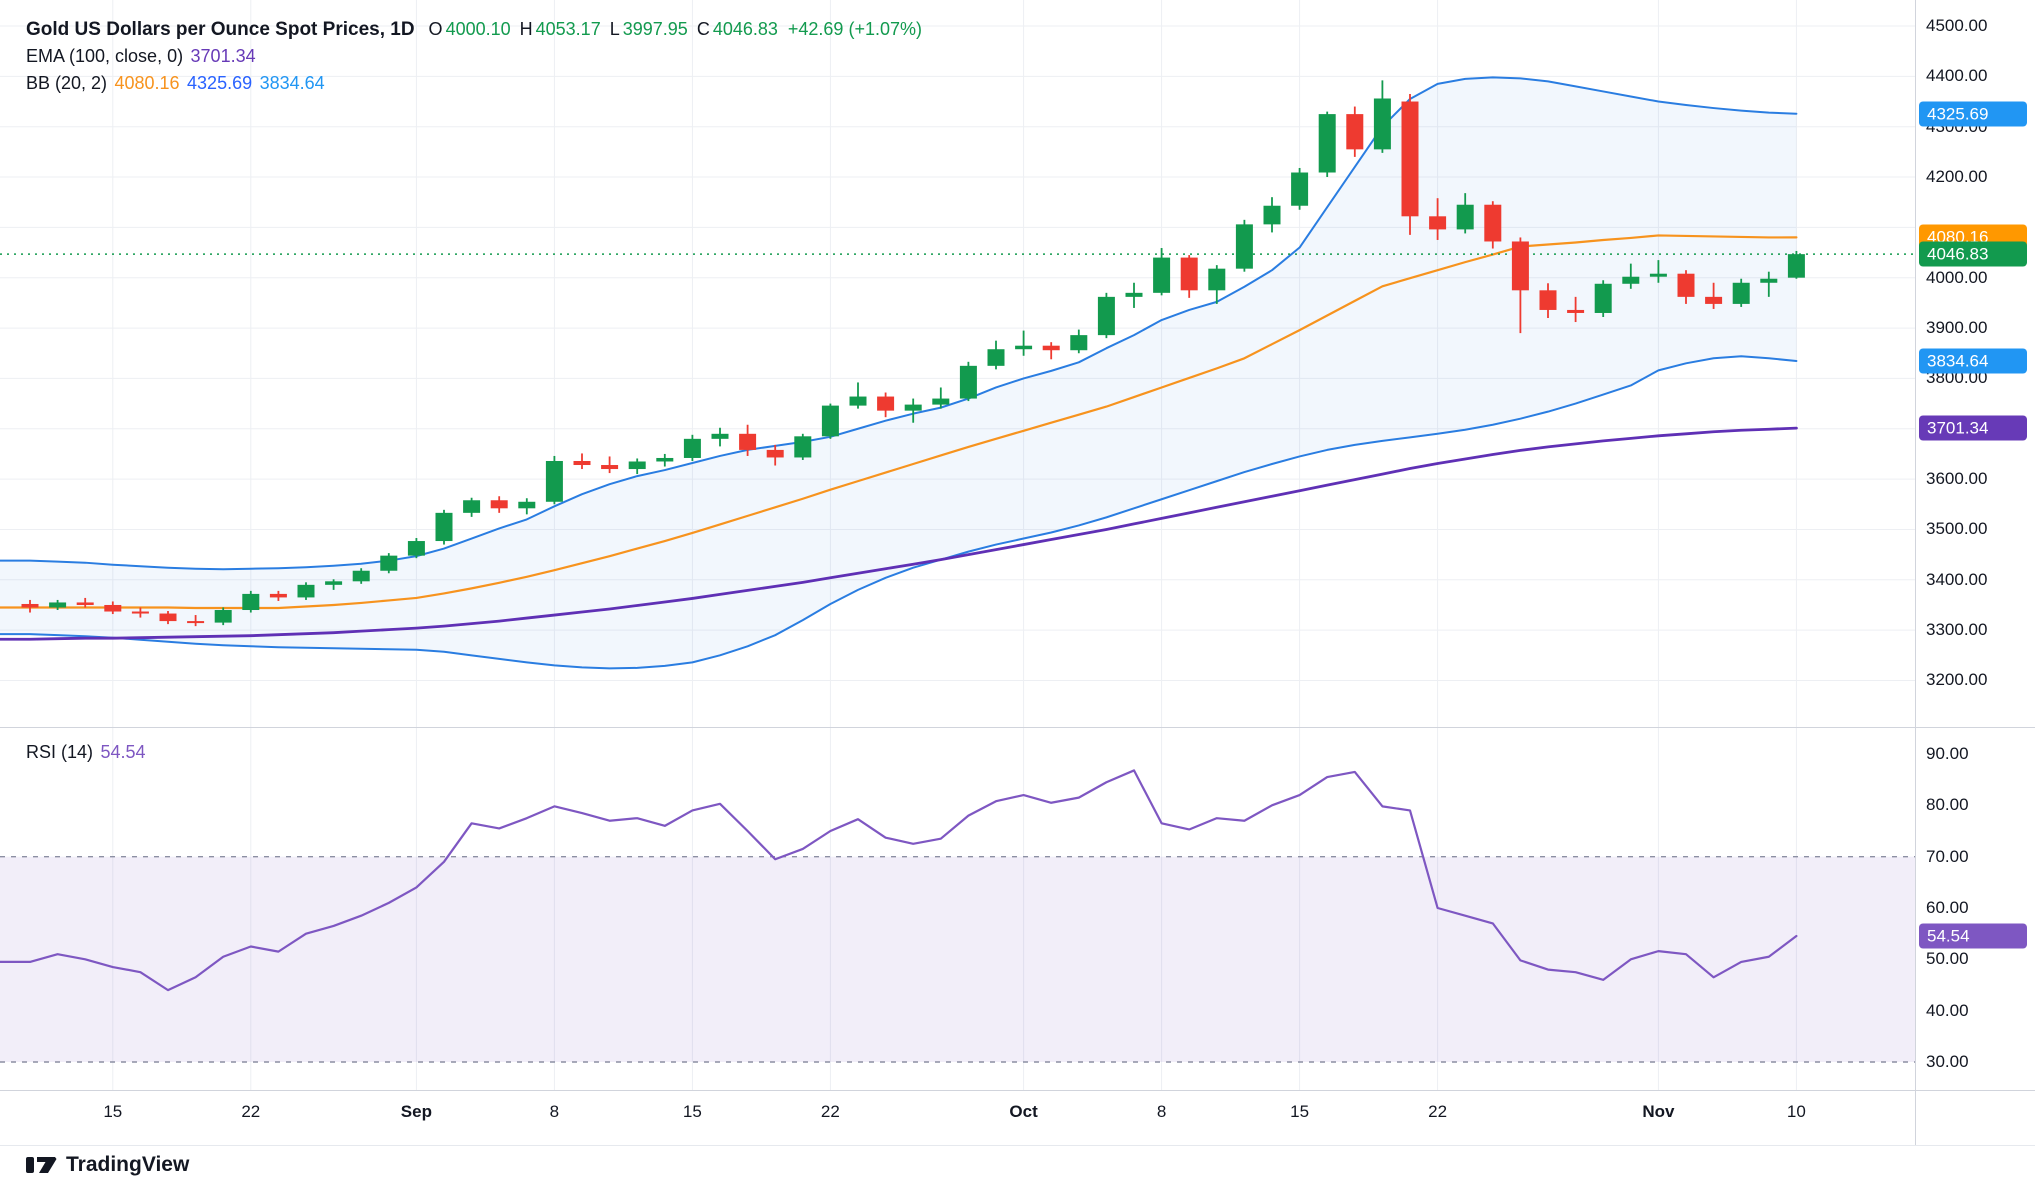 The height and width of the screenshot is (1191, 2035). What do you see at coordinates (1957, 277) in the screenshot?
I see `price-tick-label: 4000.00` at bounding box center [1957, 277].